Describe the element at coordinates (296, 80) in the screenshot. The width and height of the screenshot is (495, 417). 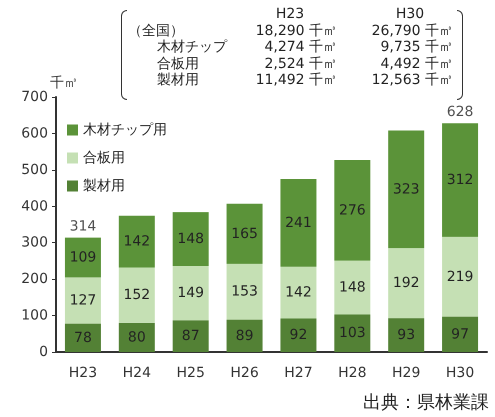
I see `text: 11,492 千㎥` at that location.